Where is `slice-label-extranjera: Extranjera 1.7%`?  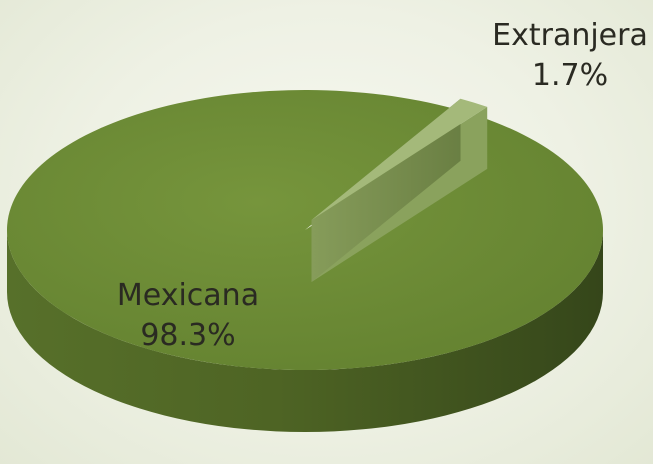
slice-label-extranjera: Extranjera 1.7% is located at coordinates (566, 56).